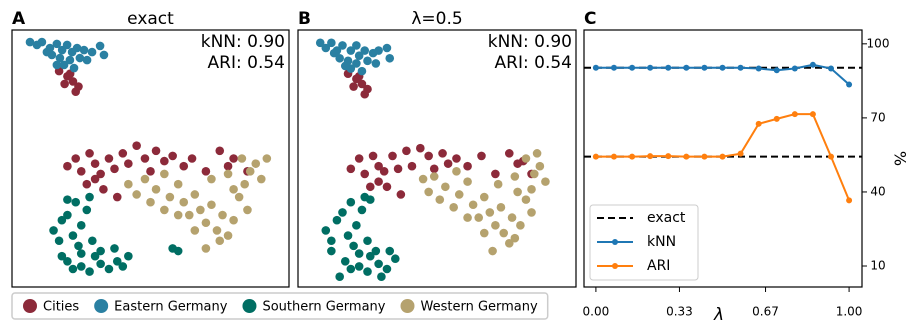 Image resolution: width=906 pixels, height=322 pixels. What do you see at coordinates (30, 306) in the screenshot?
I see `legend-marker` at bounding box center [30, 306].